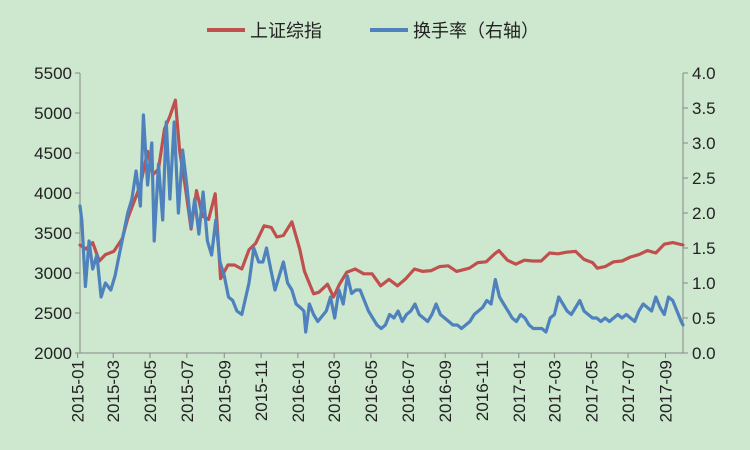 Image resolution: width=750 pixels, height=450 pixels. I want to click on x-tick-label: 2015-09, so click(224, 391).